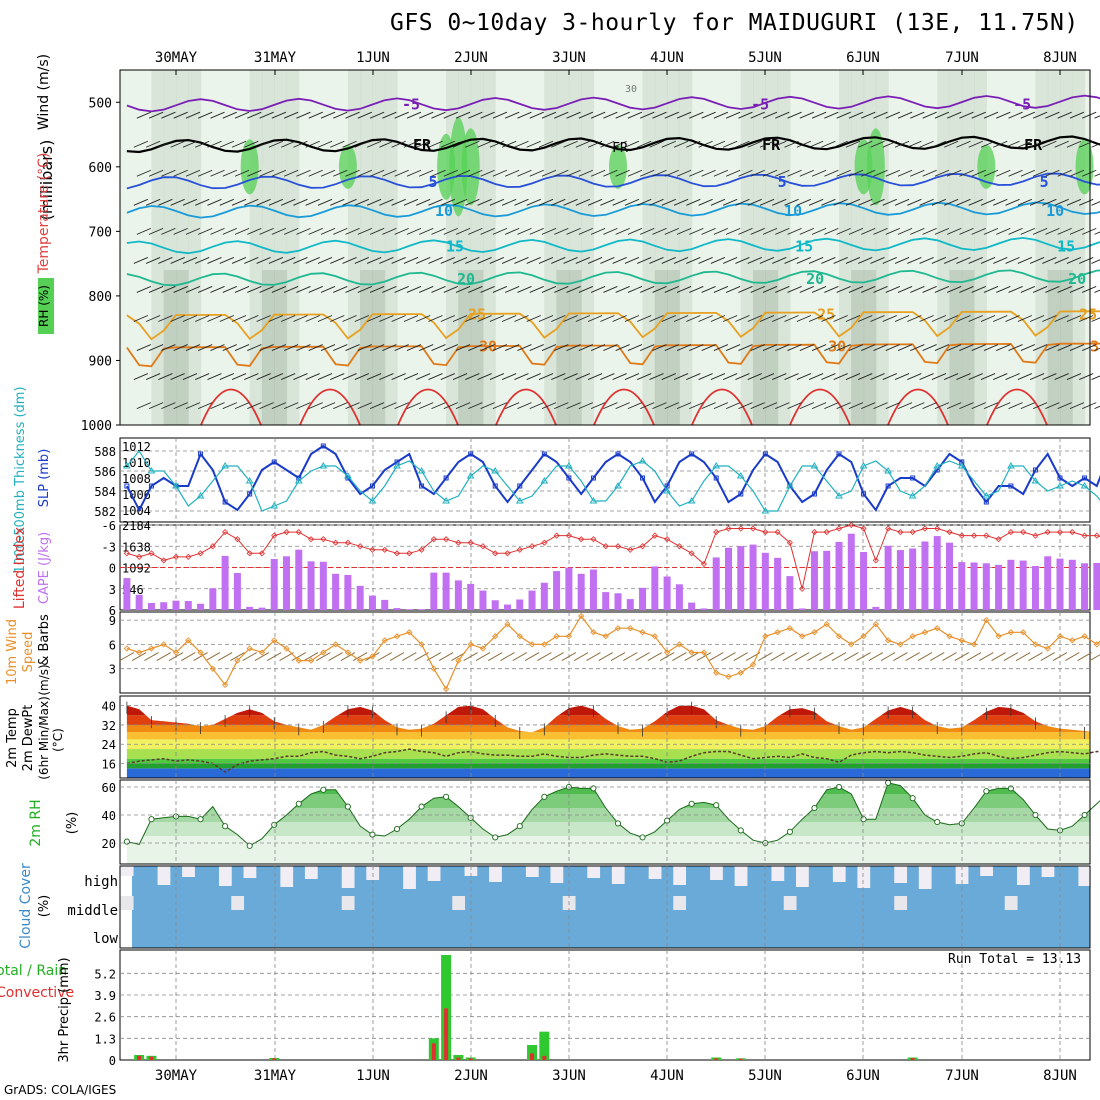 The height and width of the screenshot is (1100, 1100). What do you see at coordinates (105, 452) in the screenshot?
I see `thickness-tick-label: 588` at bounding box center [105, 452].